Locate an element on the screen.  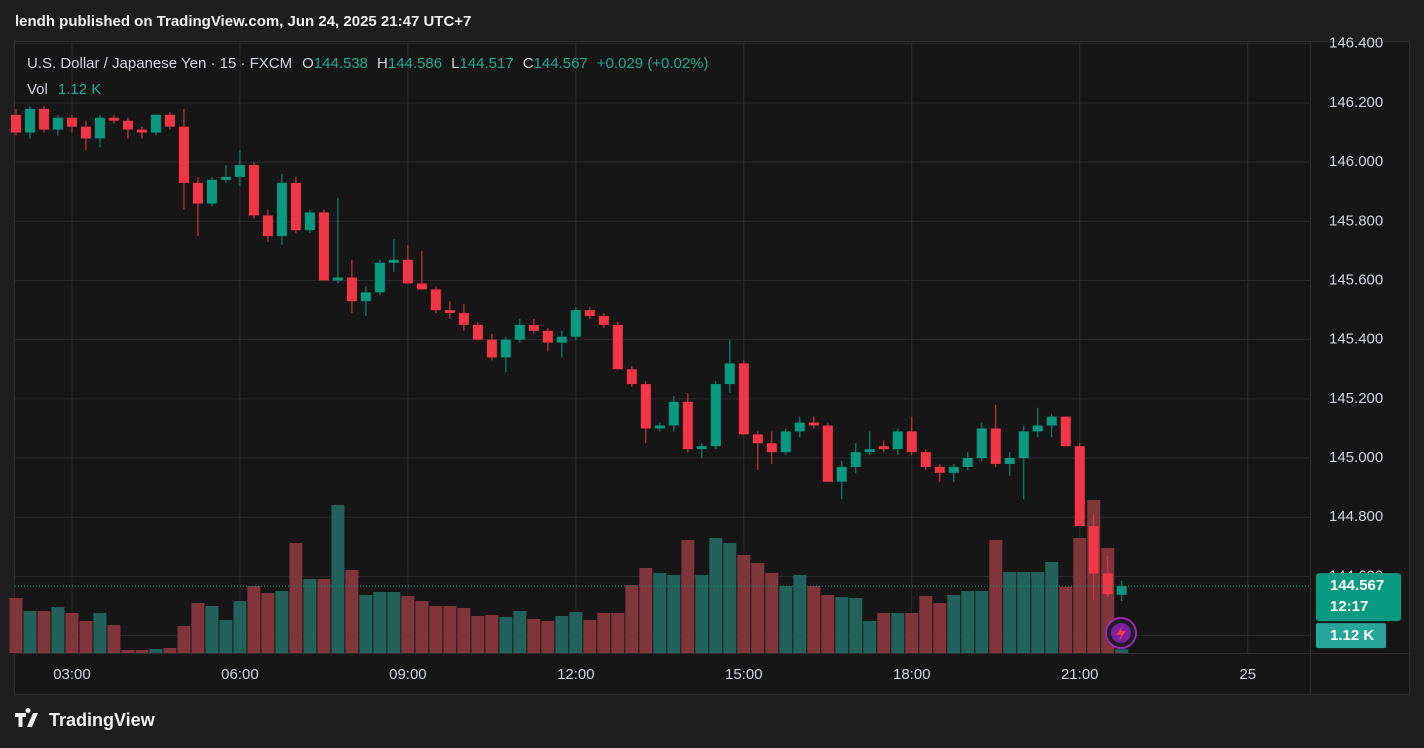
brand: TradingView is located at coordinates (85, 719).